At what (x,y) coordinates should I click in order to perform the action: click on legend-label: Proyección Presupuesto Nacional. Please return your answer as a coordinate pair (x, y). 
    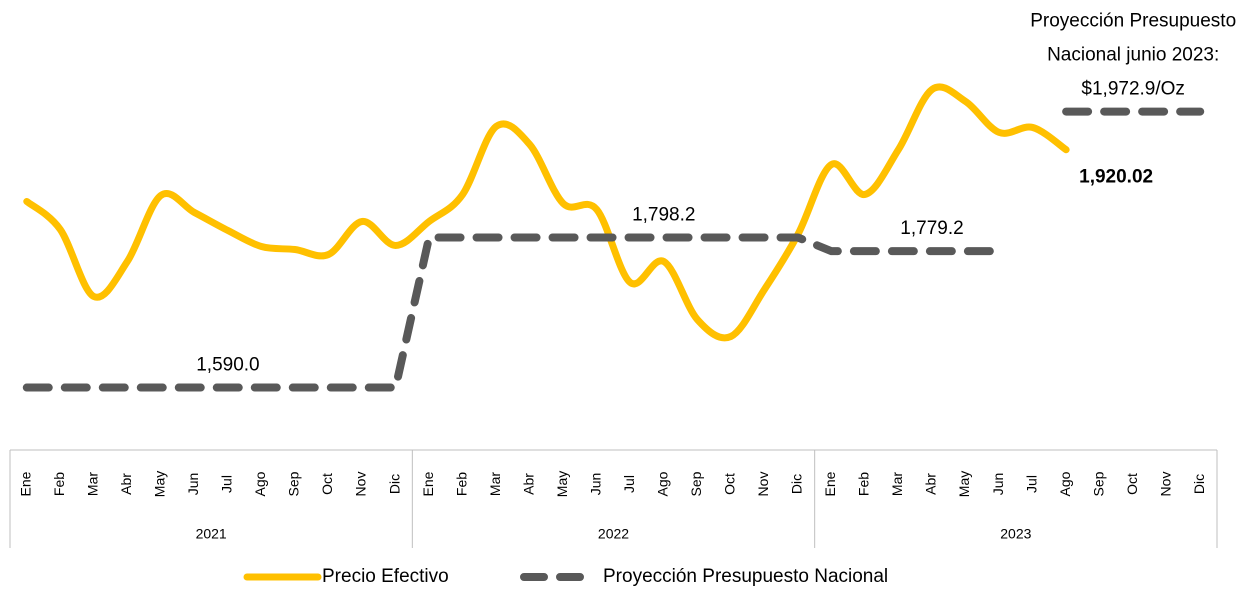
    Looking at the image, I should click on (745, 576).